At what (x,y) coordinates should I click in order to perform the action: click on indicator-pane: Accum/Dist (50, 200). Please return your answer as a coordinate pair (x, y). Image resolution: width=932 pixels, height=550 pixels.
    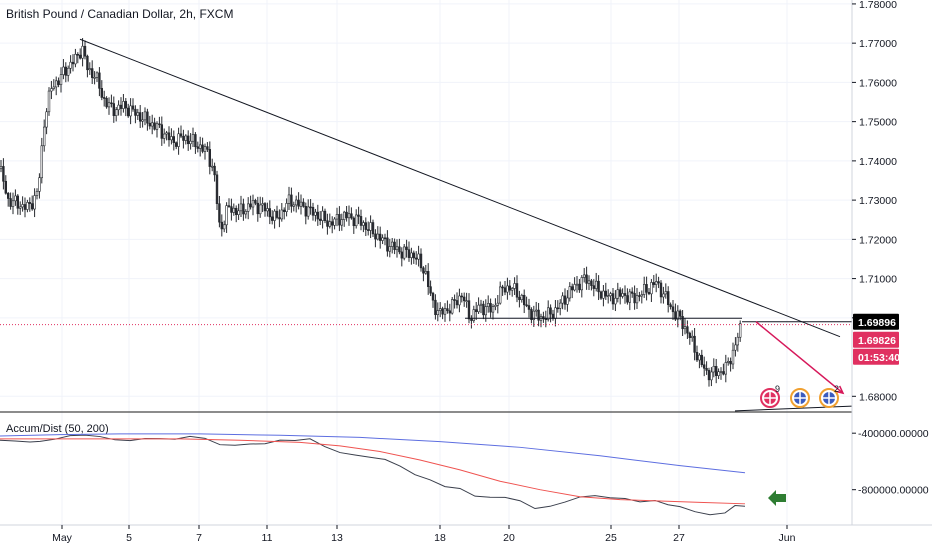
    Looking at the image, I should click on (393, 469).